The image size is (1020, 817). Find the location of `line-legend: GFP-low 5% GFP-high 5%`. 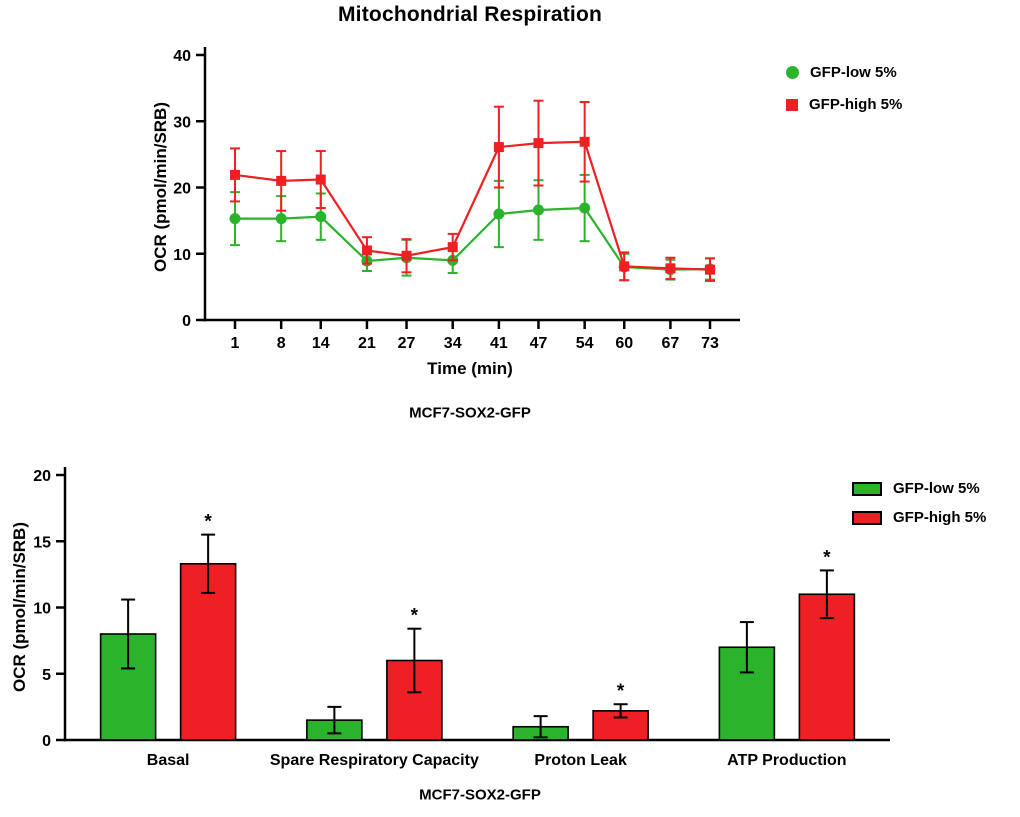

line-legend: GFP-low 5% GFP-high 5% is located at coordinates (844, 88).